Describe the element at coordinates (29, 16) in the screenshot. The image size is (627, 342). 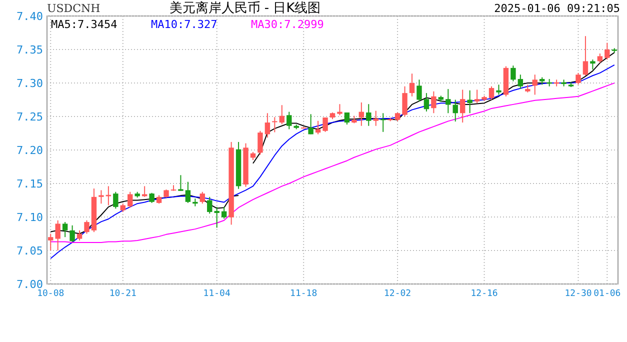
I see `y-tick-label: 7.40` at that location.